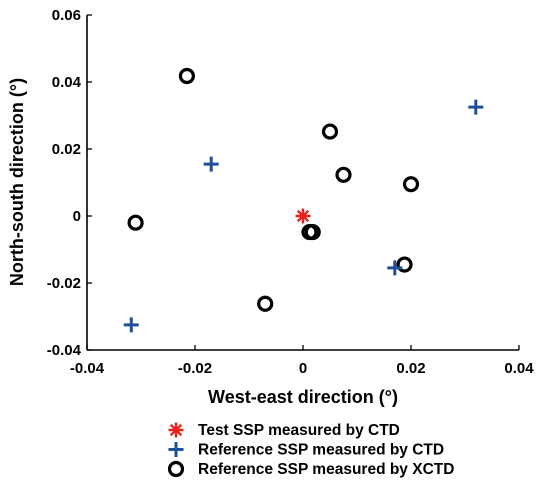 This screenshot has width=550, height=495. Describe the element at coordinates (87, 368) in the screenshot. I see `x-tick-label: -0.04` at that location.